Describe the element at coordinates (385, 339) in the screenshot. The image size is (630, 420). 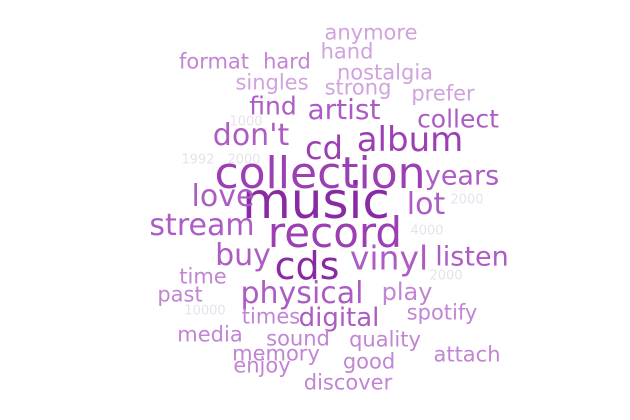
I see `cloud-word: quality` at that location.